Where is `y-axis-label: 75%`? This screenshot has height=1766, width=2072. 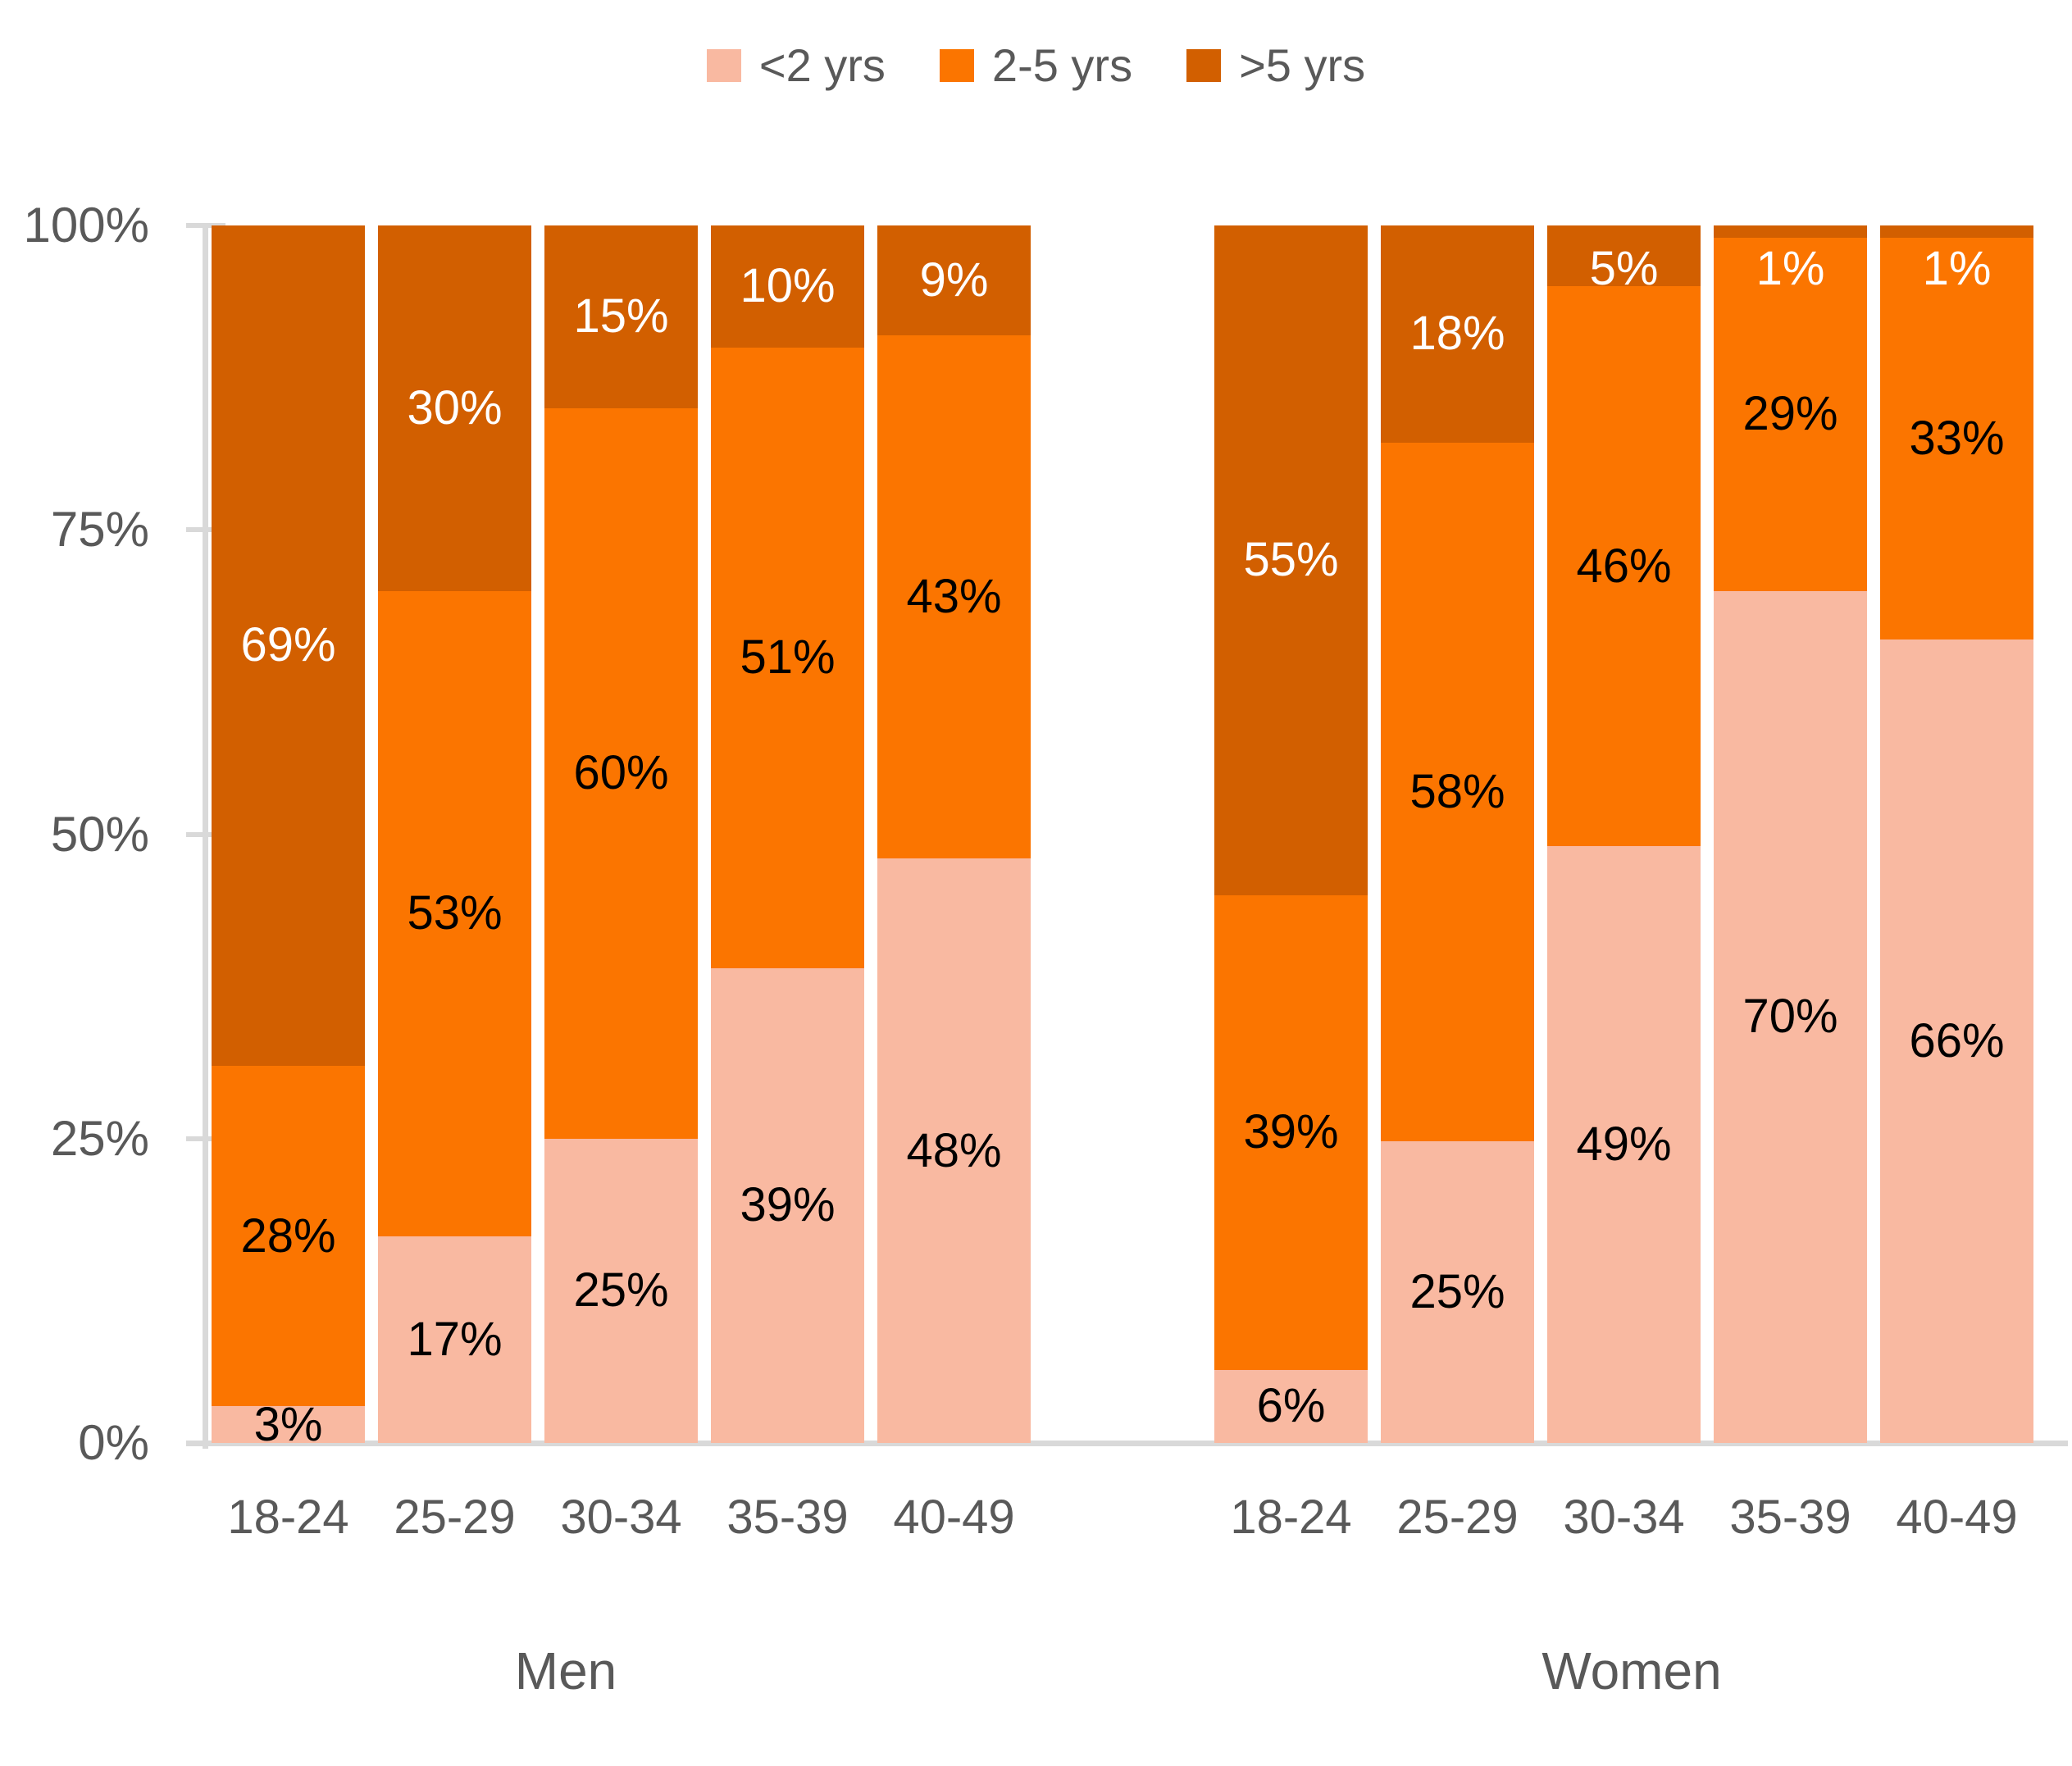
y-axis-label: 75% is located at coordinates (99, 530).